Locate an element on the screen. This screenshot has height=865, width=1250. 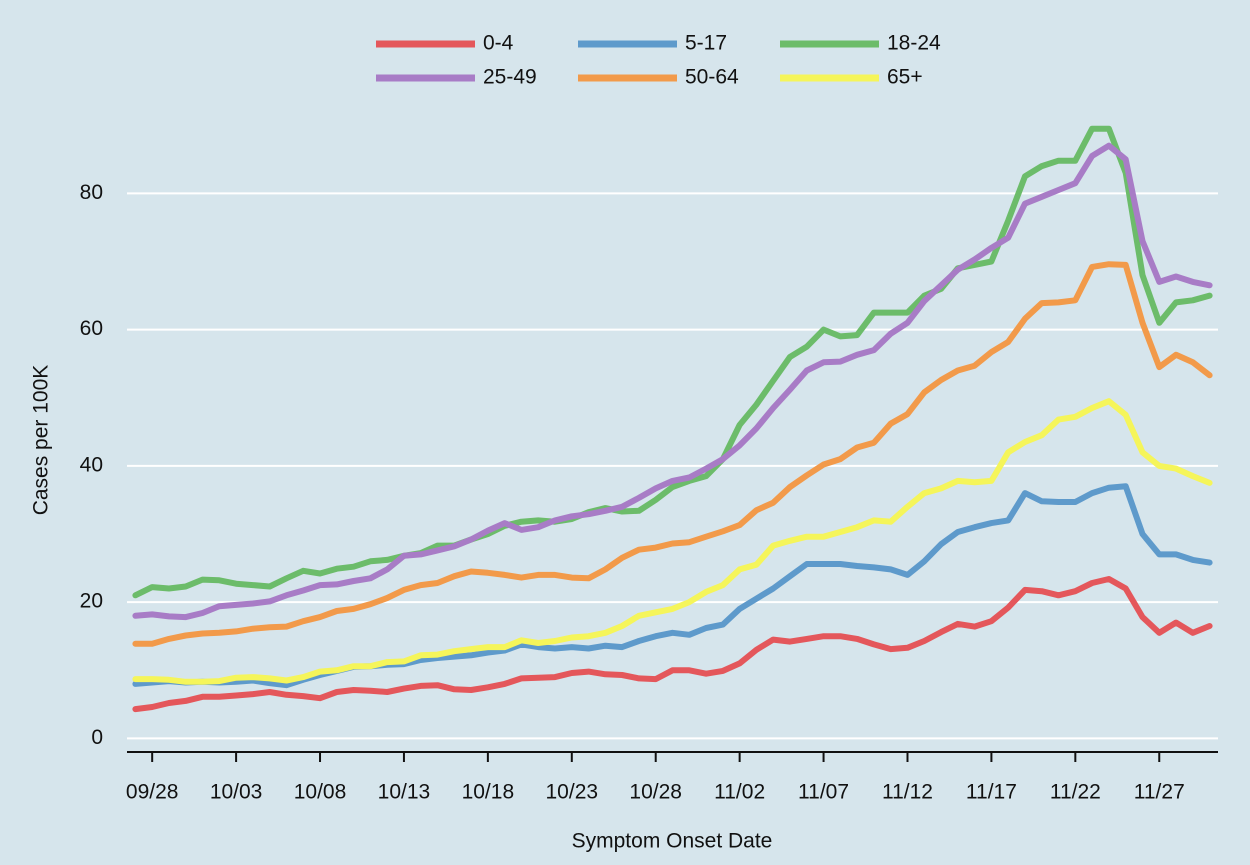
series-line is located at coordinates (672, 644).